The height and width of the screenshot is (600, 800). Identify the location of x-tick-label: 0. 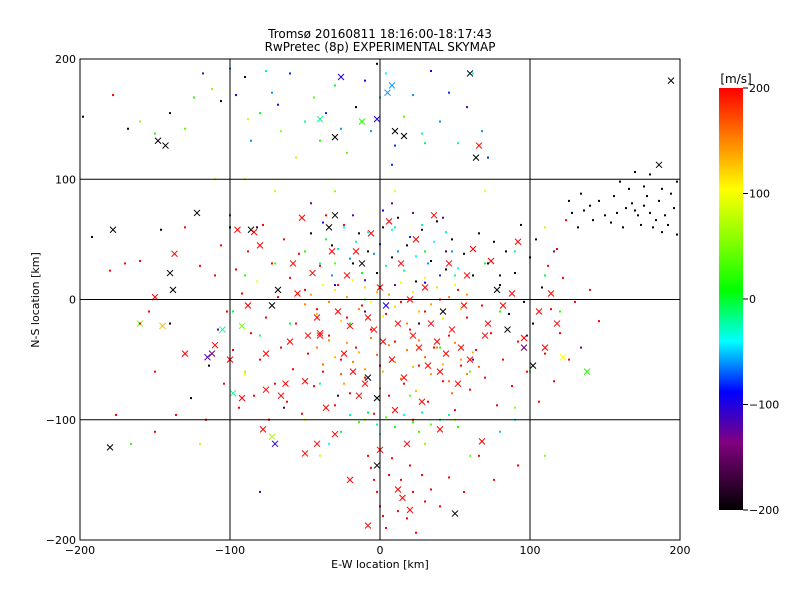
(380, 550).